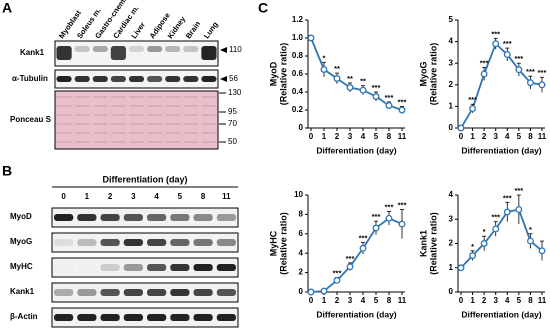 This screenshot has width=550, height=334. What do you see at coordinates (232, 111) in the screenshot?
I see `kda-marker: 95` at bounding box center [232, 111].